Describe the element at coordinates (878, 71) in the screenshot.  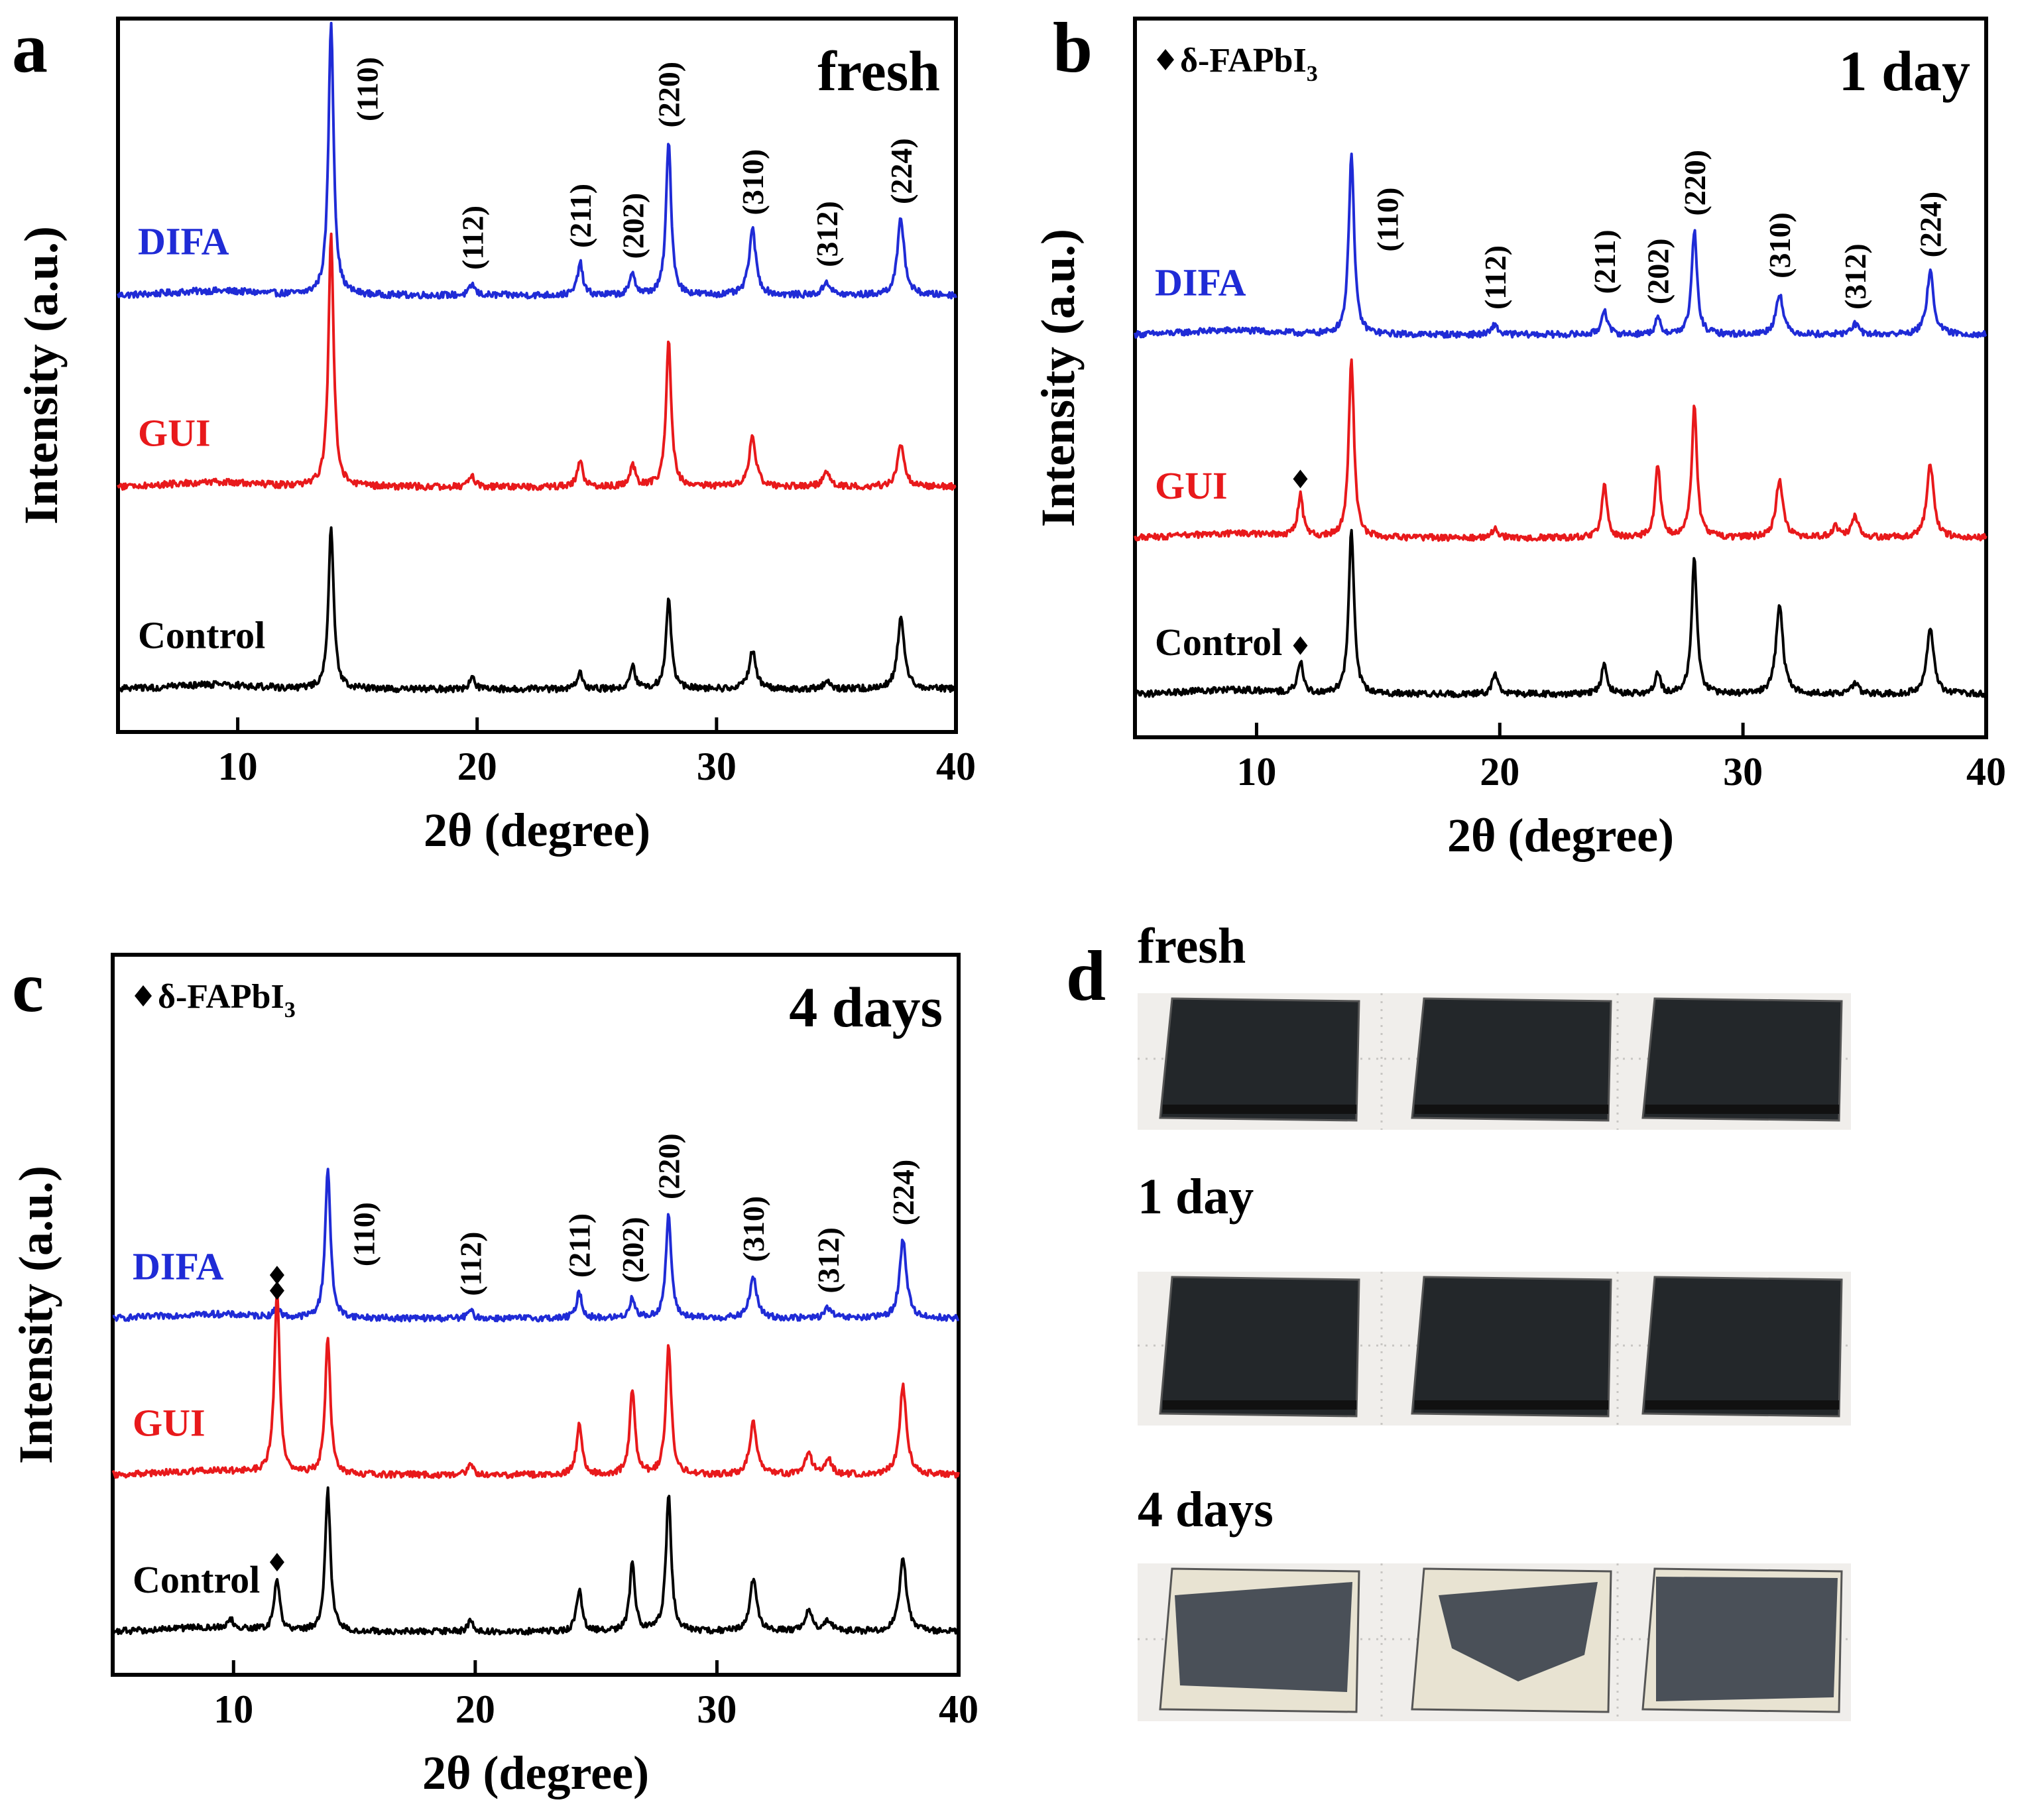
I see `panel-title: fresh` at that location.